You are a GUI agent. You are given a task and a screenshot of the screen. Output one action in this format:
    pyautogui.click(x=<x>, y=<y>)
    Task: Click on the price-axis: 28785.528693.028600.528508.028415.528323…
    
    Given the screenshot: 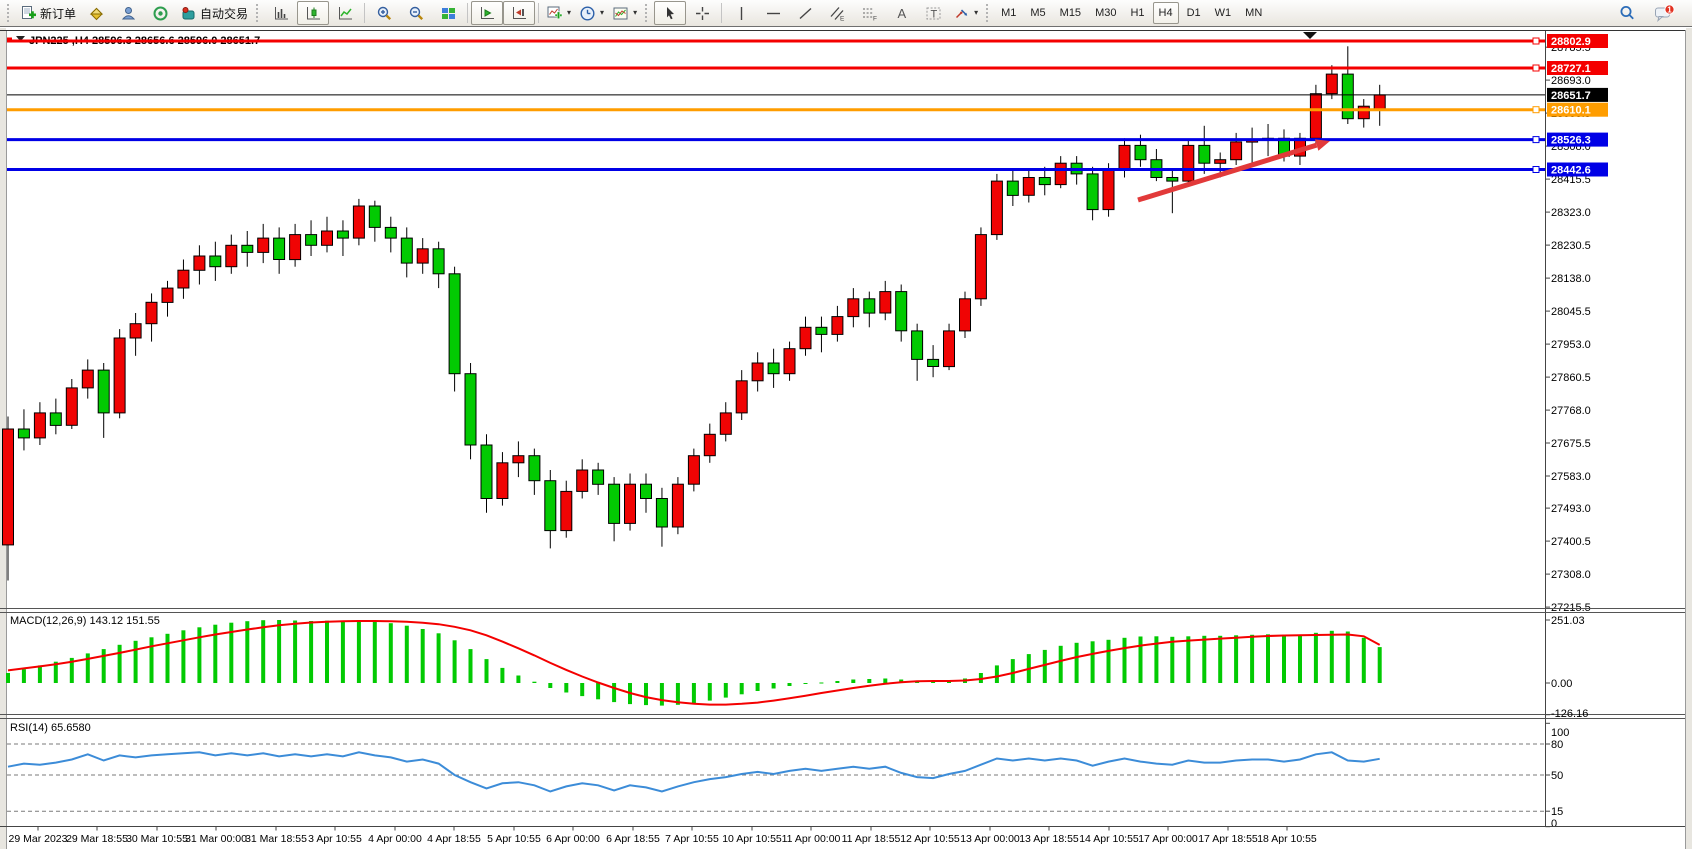 What is the action you would take?
    pyautogui.click(x=1577, y=428)
    